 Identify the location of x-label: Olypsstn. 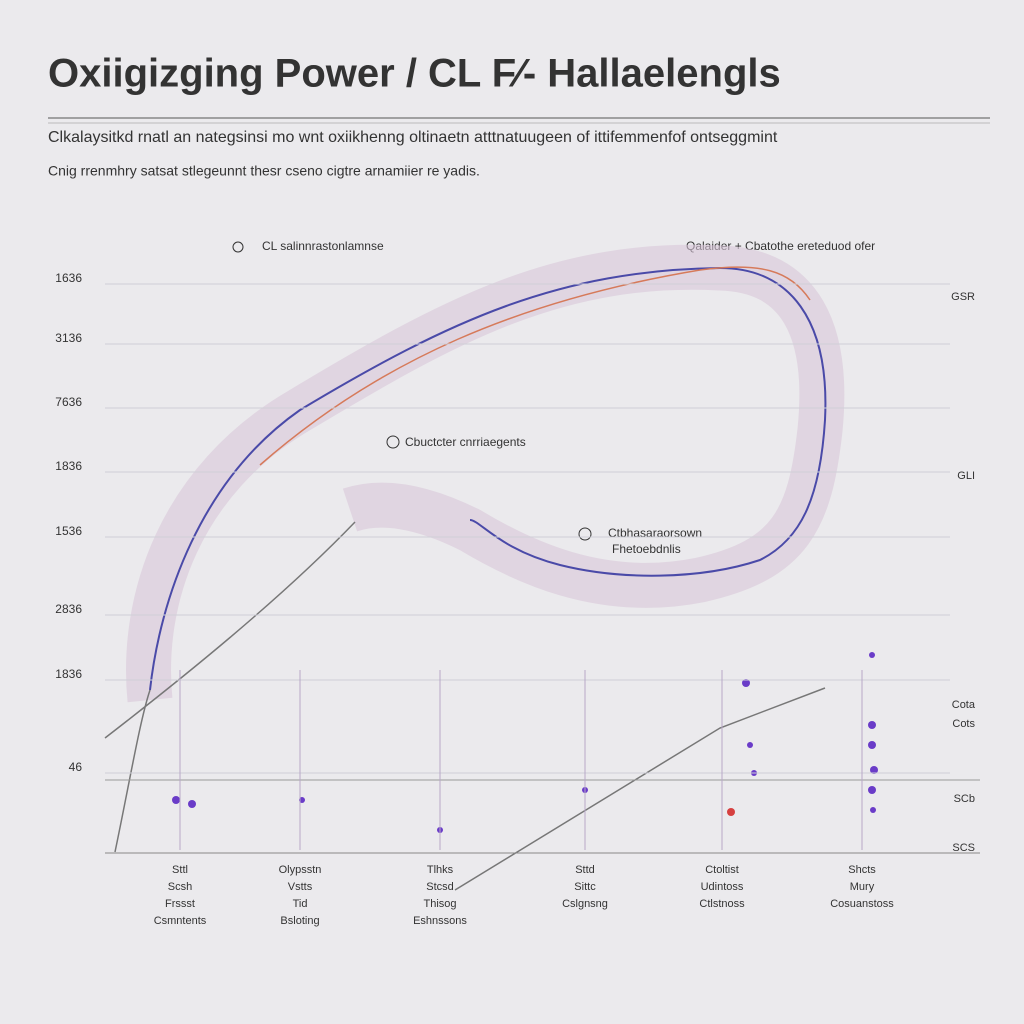
(300, 870).